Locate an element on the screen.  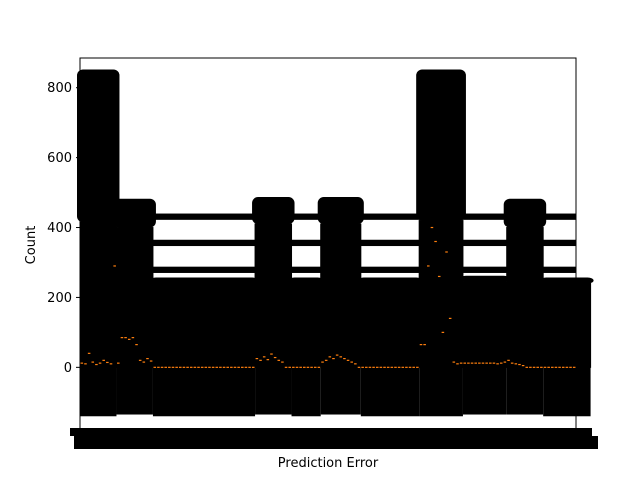
y-tick-label-600: 600 is located at coordinates (59, 158).